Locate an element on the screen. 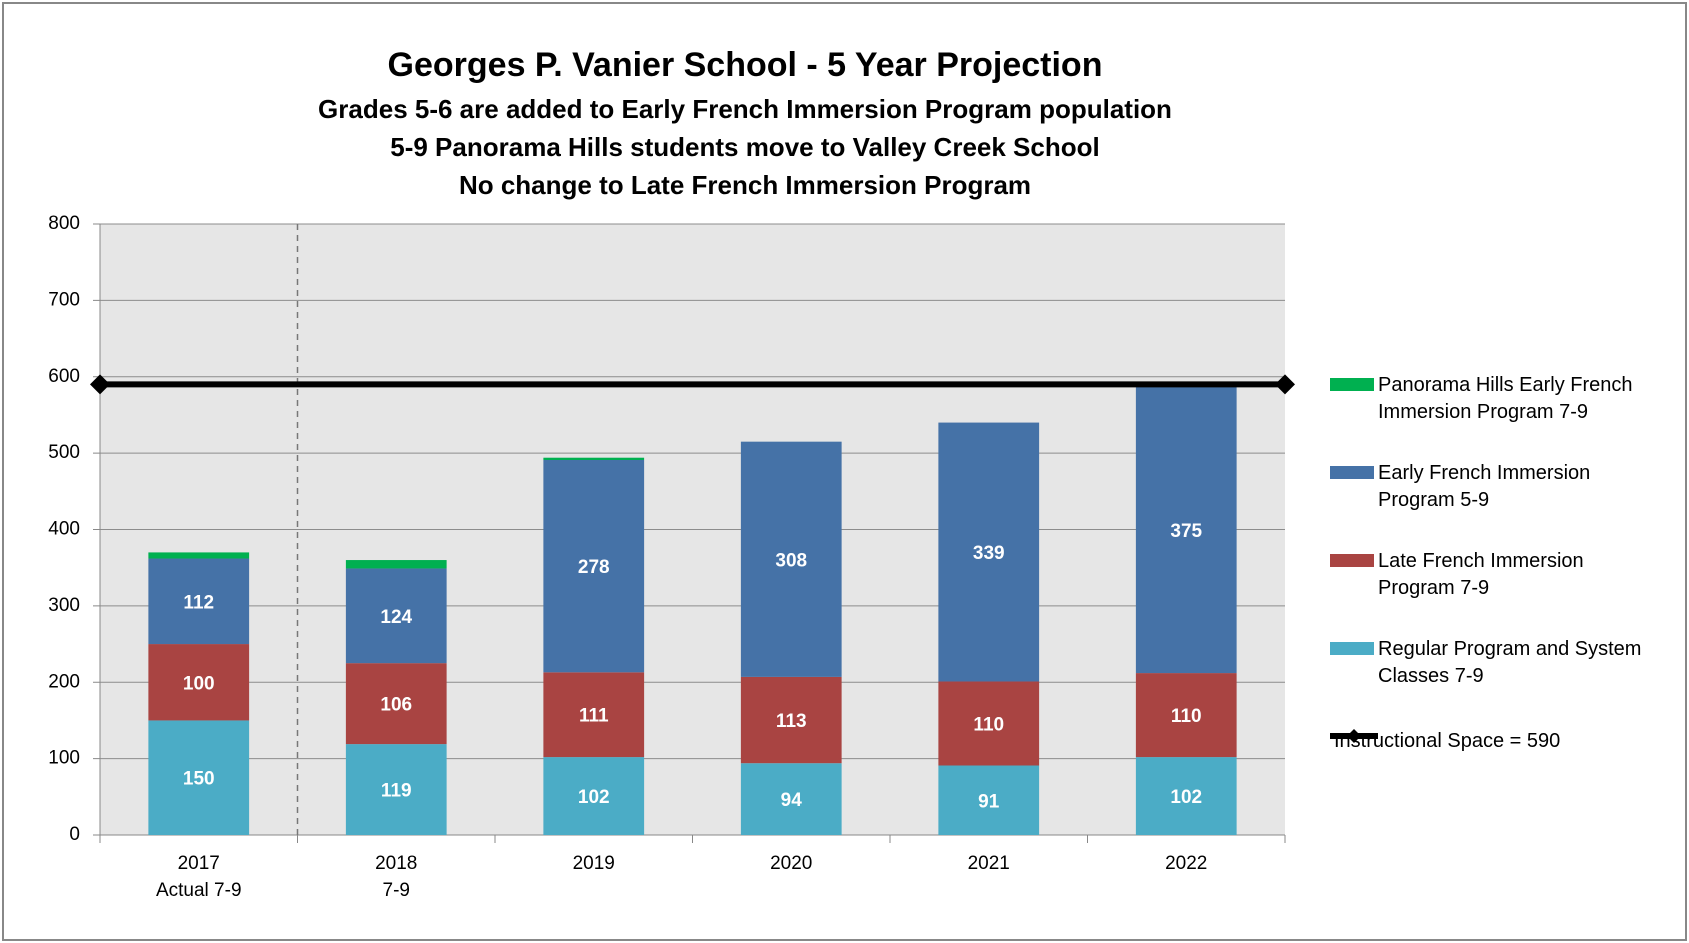 This screenshot has height=943, width=1689. x-tick-label: 2022 is located at coordinates (1186, 863).